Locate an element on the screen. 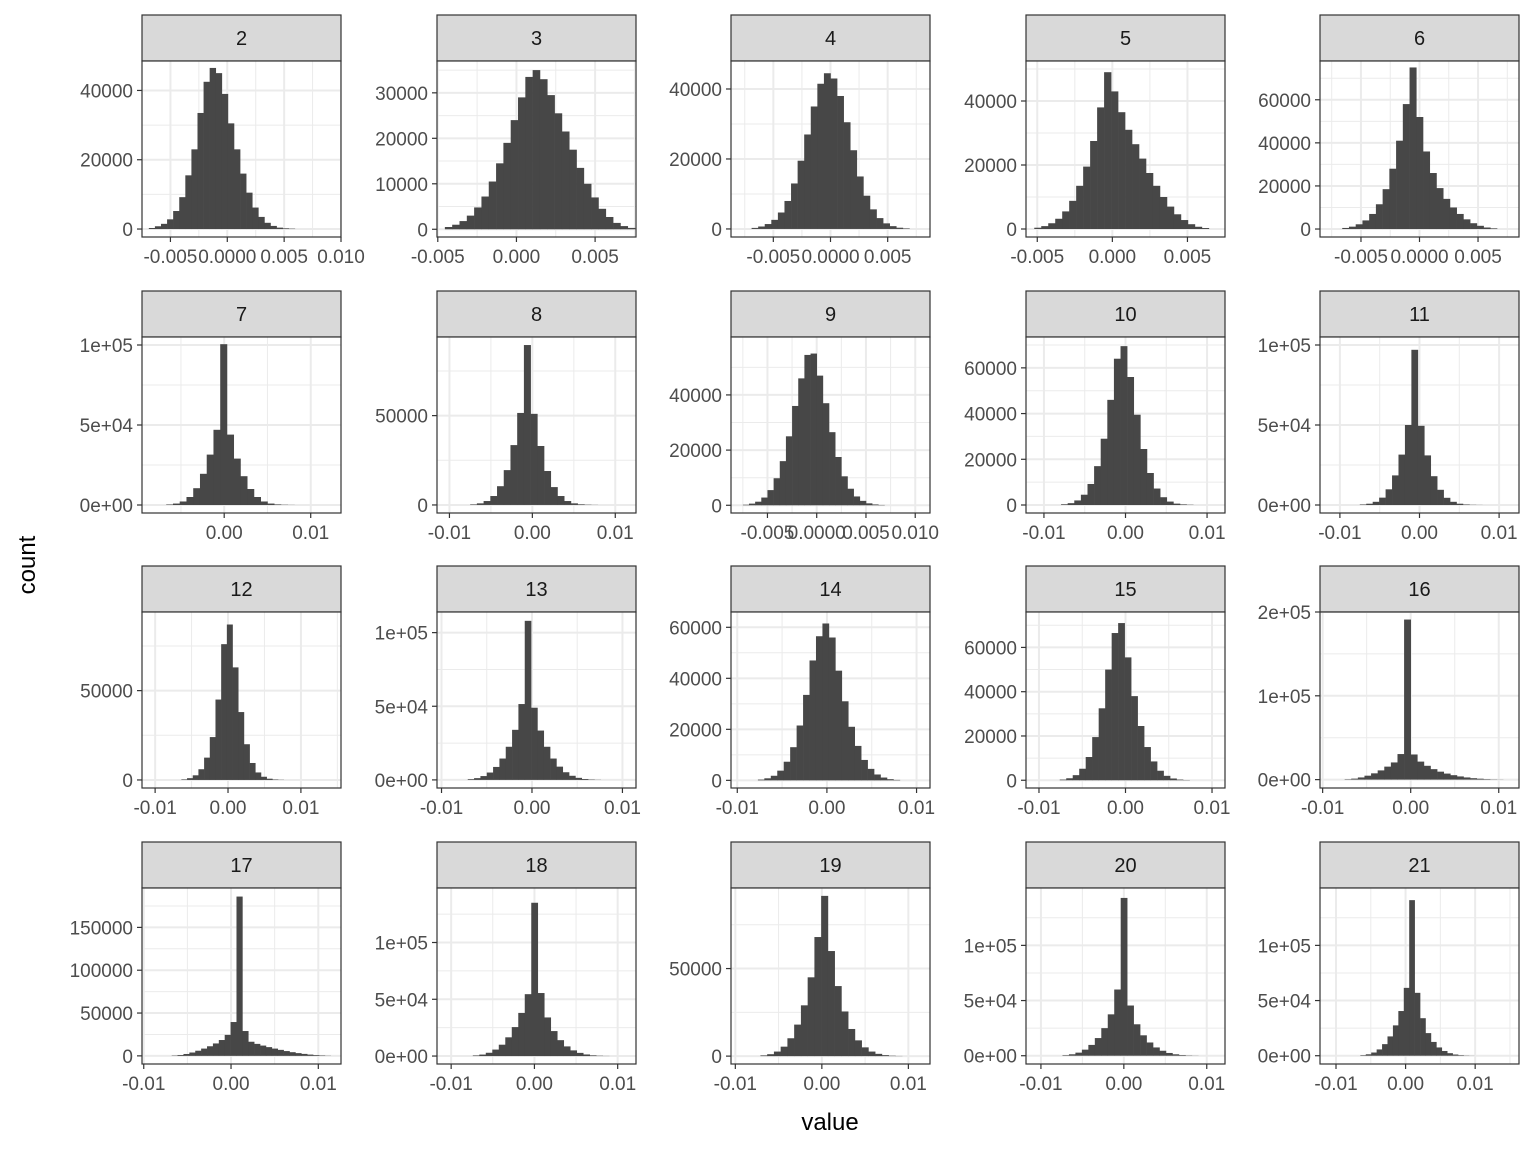 This screenshot has width=1536, height=1152. facet-panel-3: 3 -0.005 0.000 0.005 0 10000 20000 30000 is located at coordinates (506, 141).